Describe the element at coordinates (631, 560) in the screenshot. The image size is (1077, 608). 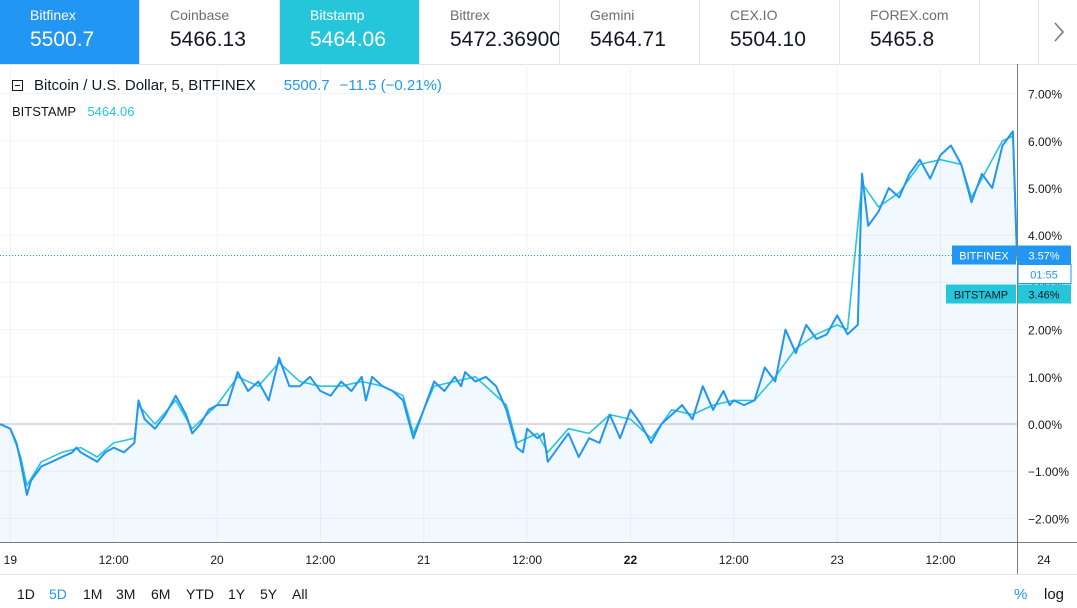
I see `x-tick-label: 22` at that location.